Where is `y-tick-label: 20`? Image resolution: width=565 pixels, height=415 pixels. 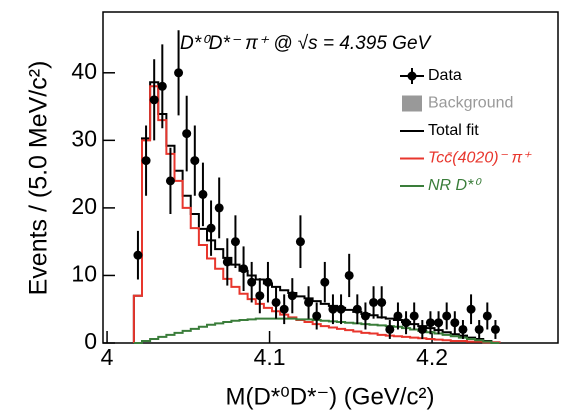
y-tick-label: 20 is located at coordinates (84, 206).